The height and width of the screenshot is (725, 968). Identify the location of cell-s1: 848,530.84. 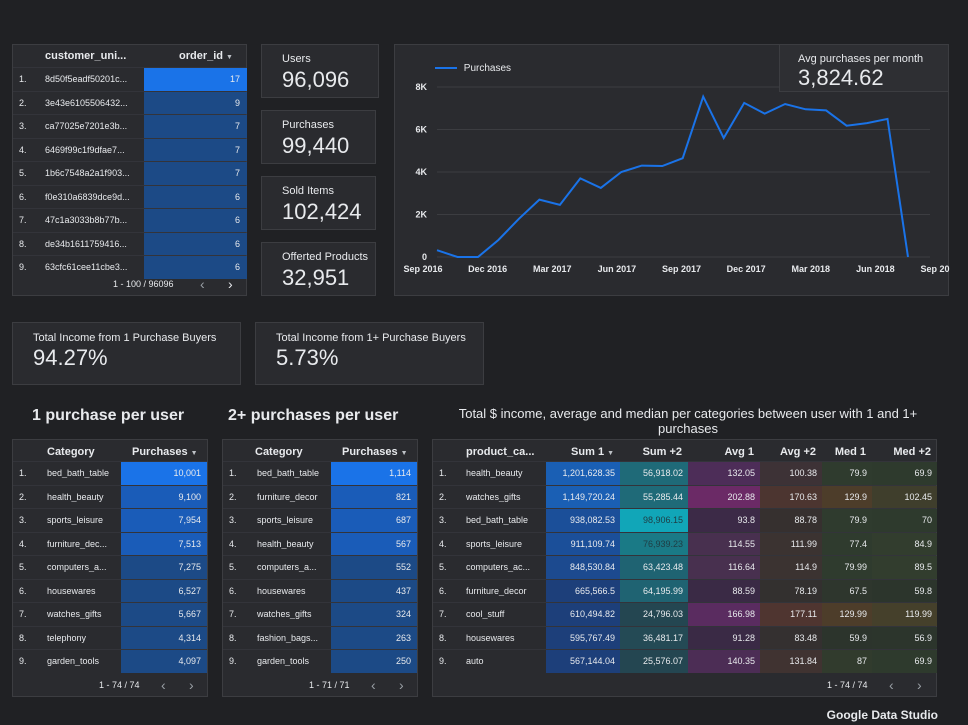
(592, 567).